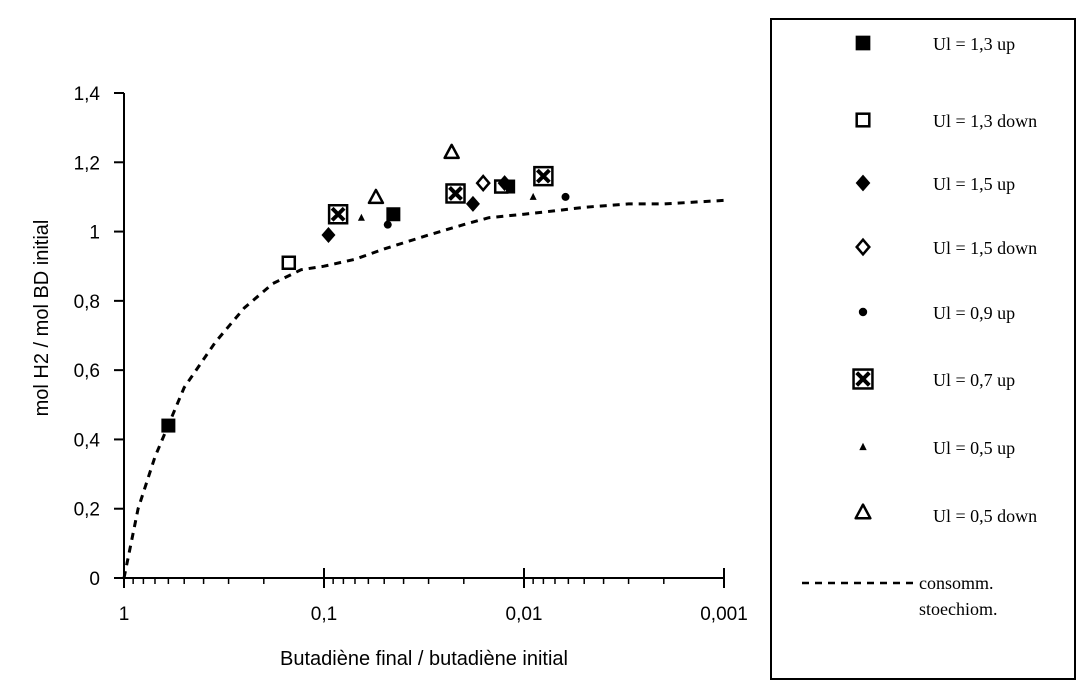 This screenshot has height=688, width=1085. What do you see at coordinates (324, 614) in the screenshot?
I see `x-tick-label: 0,1` at bounding box center [324, 614].